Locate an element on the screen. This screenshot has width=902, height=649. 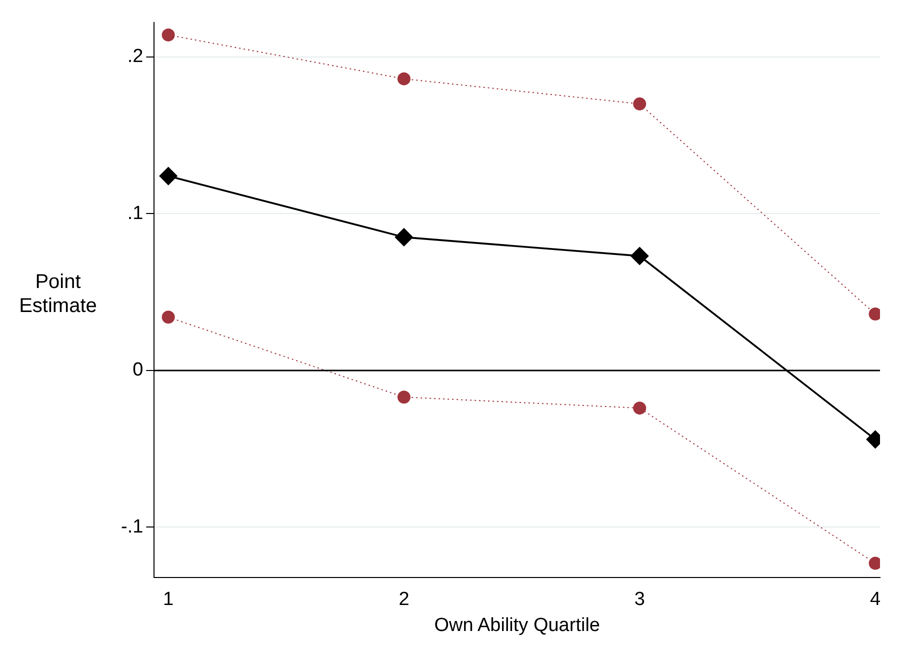
y-tick-label: -.1 is located at coordinates (132, 527).